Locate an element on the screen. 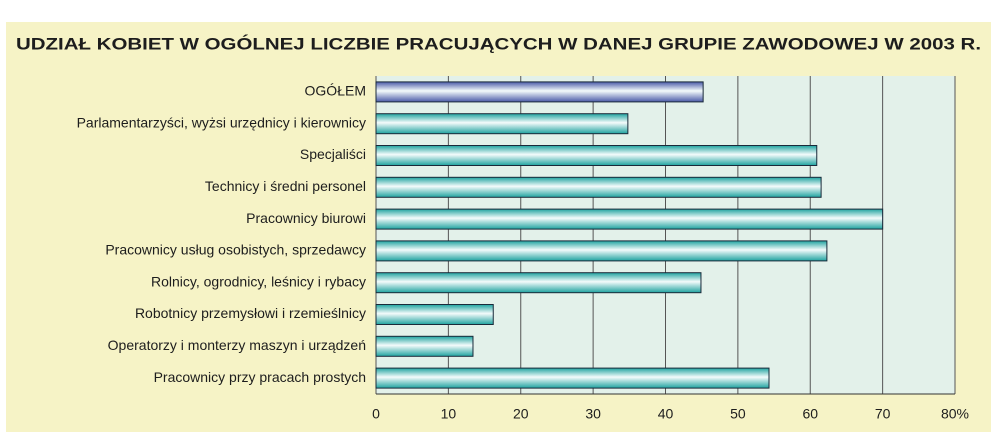 This screenshot has width=997, height=432. y-tick-label: Operatorzy i monterzy maszyn i urządzeń is located at coordinates (237, 345).